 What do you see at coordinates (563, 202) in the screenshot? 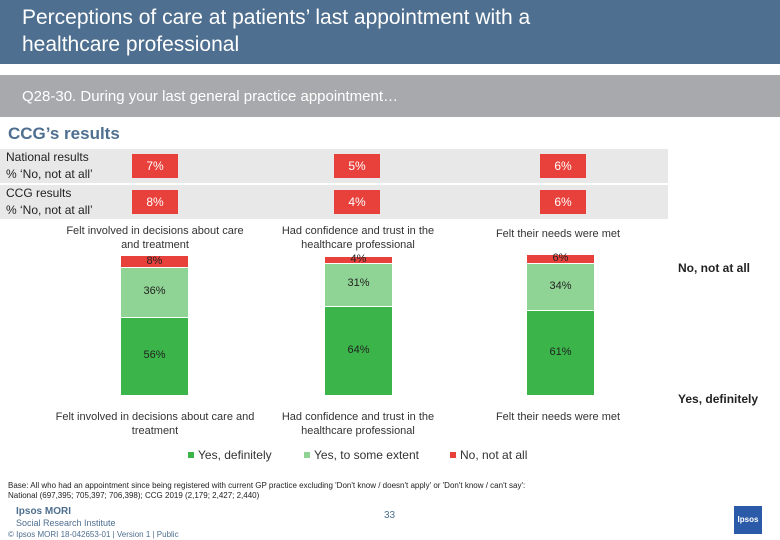
I see `ccg-value-3: 6%` at bounding box center [563, 202].